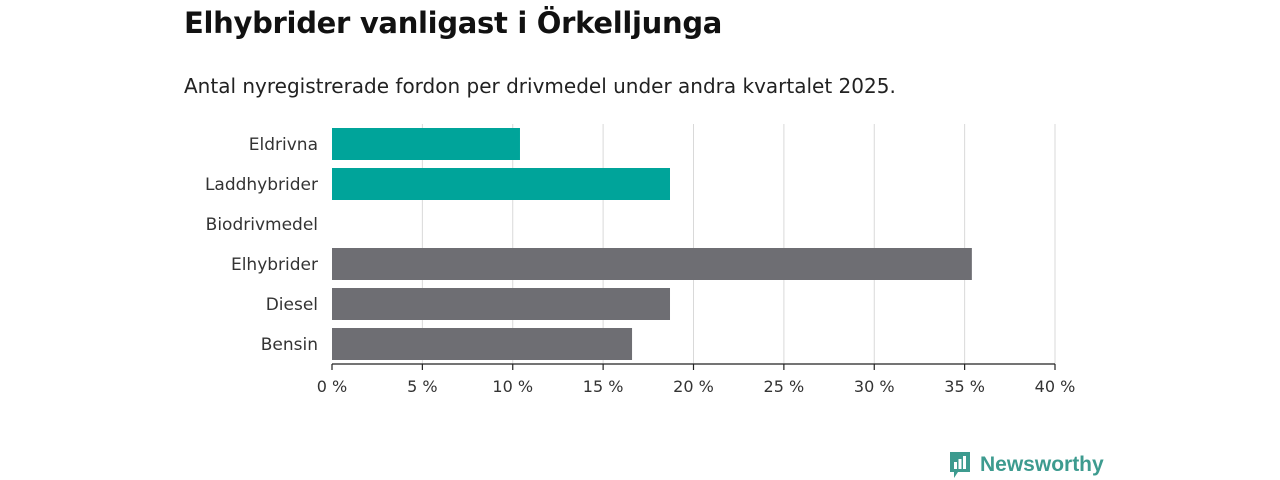 The height and width of the screenshot is (480, 1280). Describe the element at coordinates (784, 386) in the screenshot. I see `x-tick-label: 25 %` at that location.